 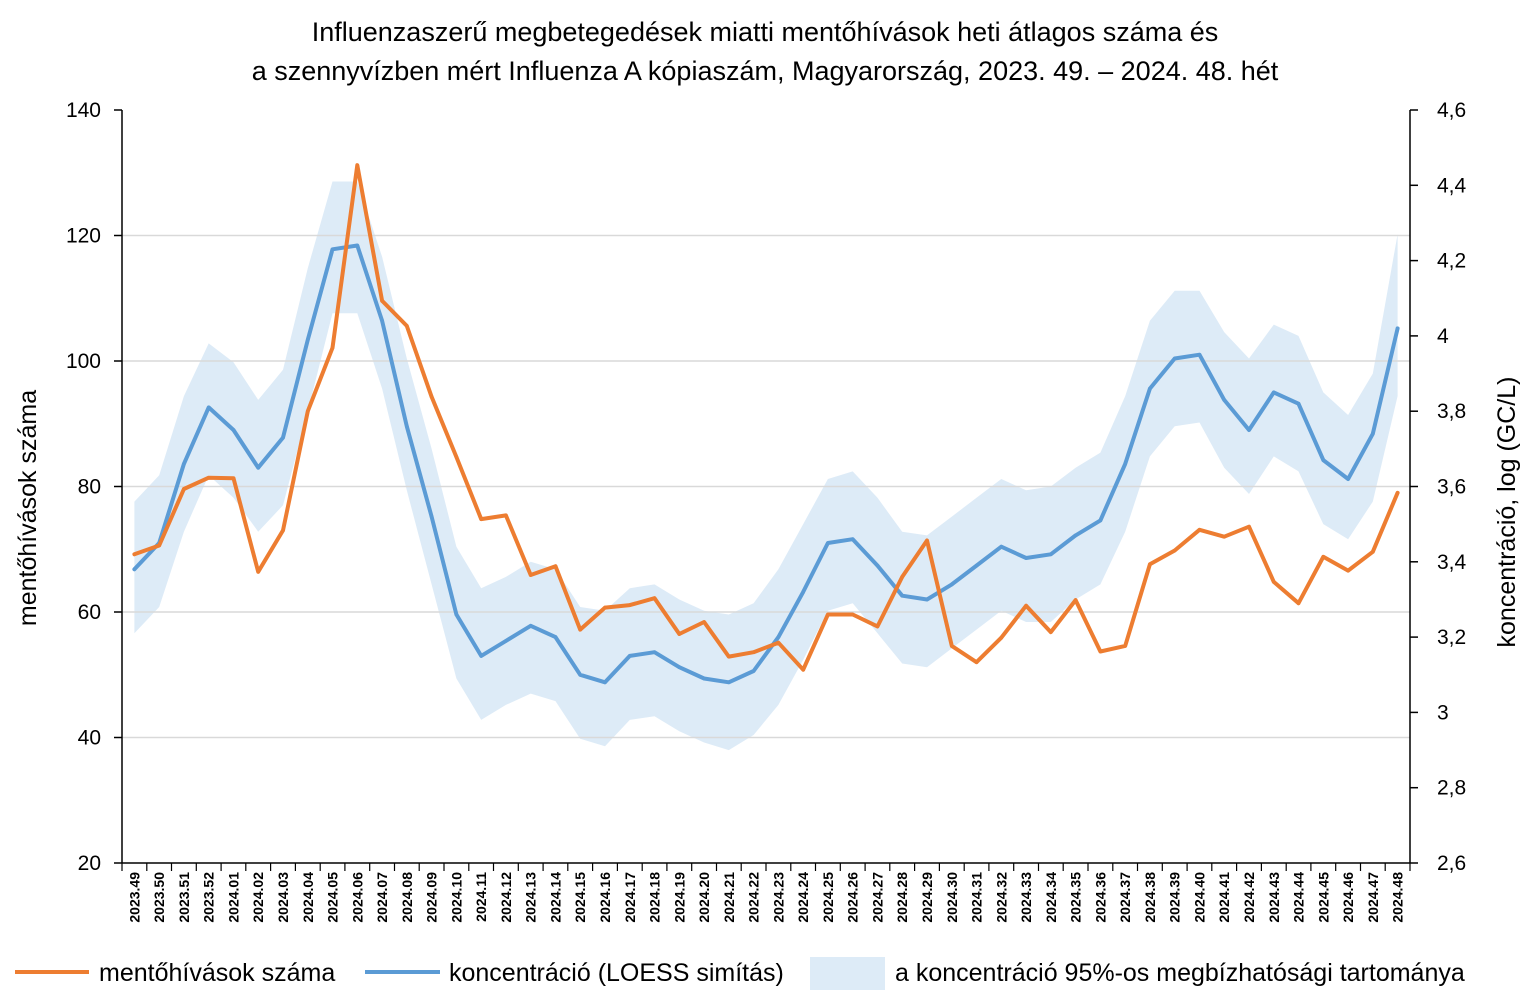 I want to click on legend-swatch-confidence-band, so click(x=847, y=973).